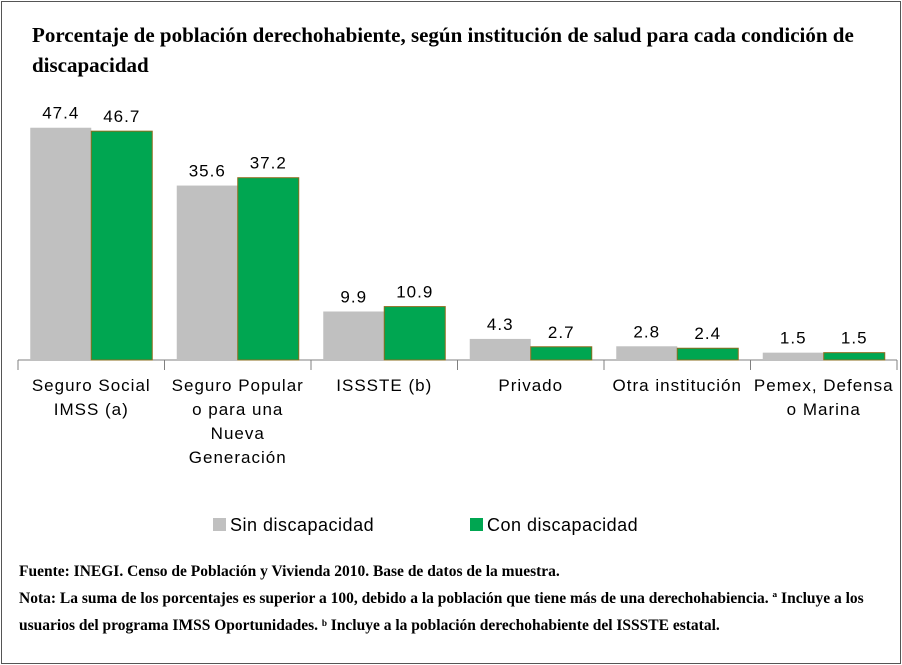 The image size is (902, 665). What do you see at coordinates (563, 525) in the screenshot?
I see `legend-label: Con discapacidad` at bounding box center [563, 525].